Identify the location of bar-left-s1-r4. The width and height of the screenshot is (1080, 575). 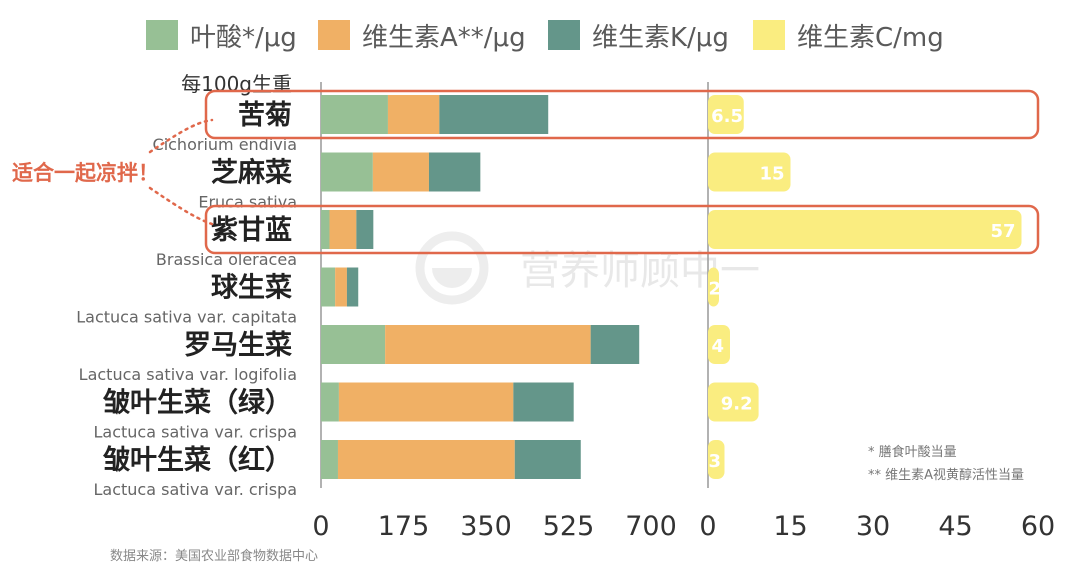
(488, 344).